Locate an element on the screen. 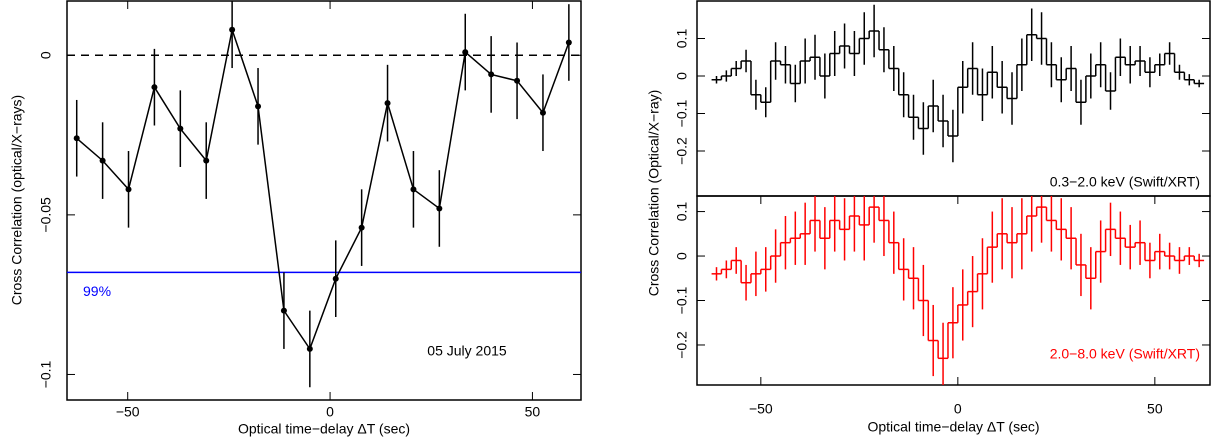 Image resolution: width=1222 pixels, height=437 pixels. y-tick-label: −0.05 is located at coordinates (46, 215).